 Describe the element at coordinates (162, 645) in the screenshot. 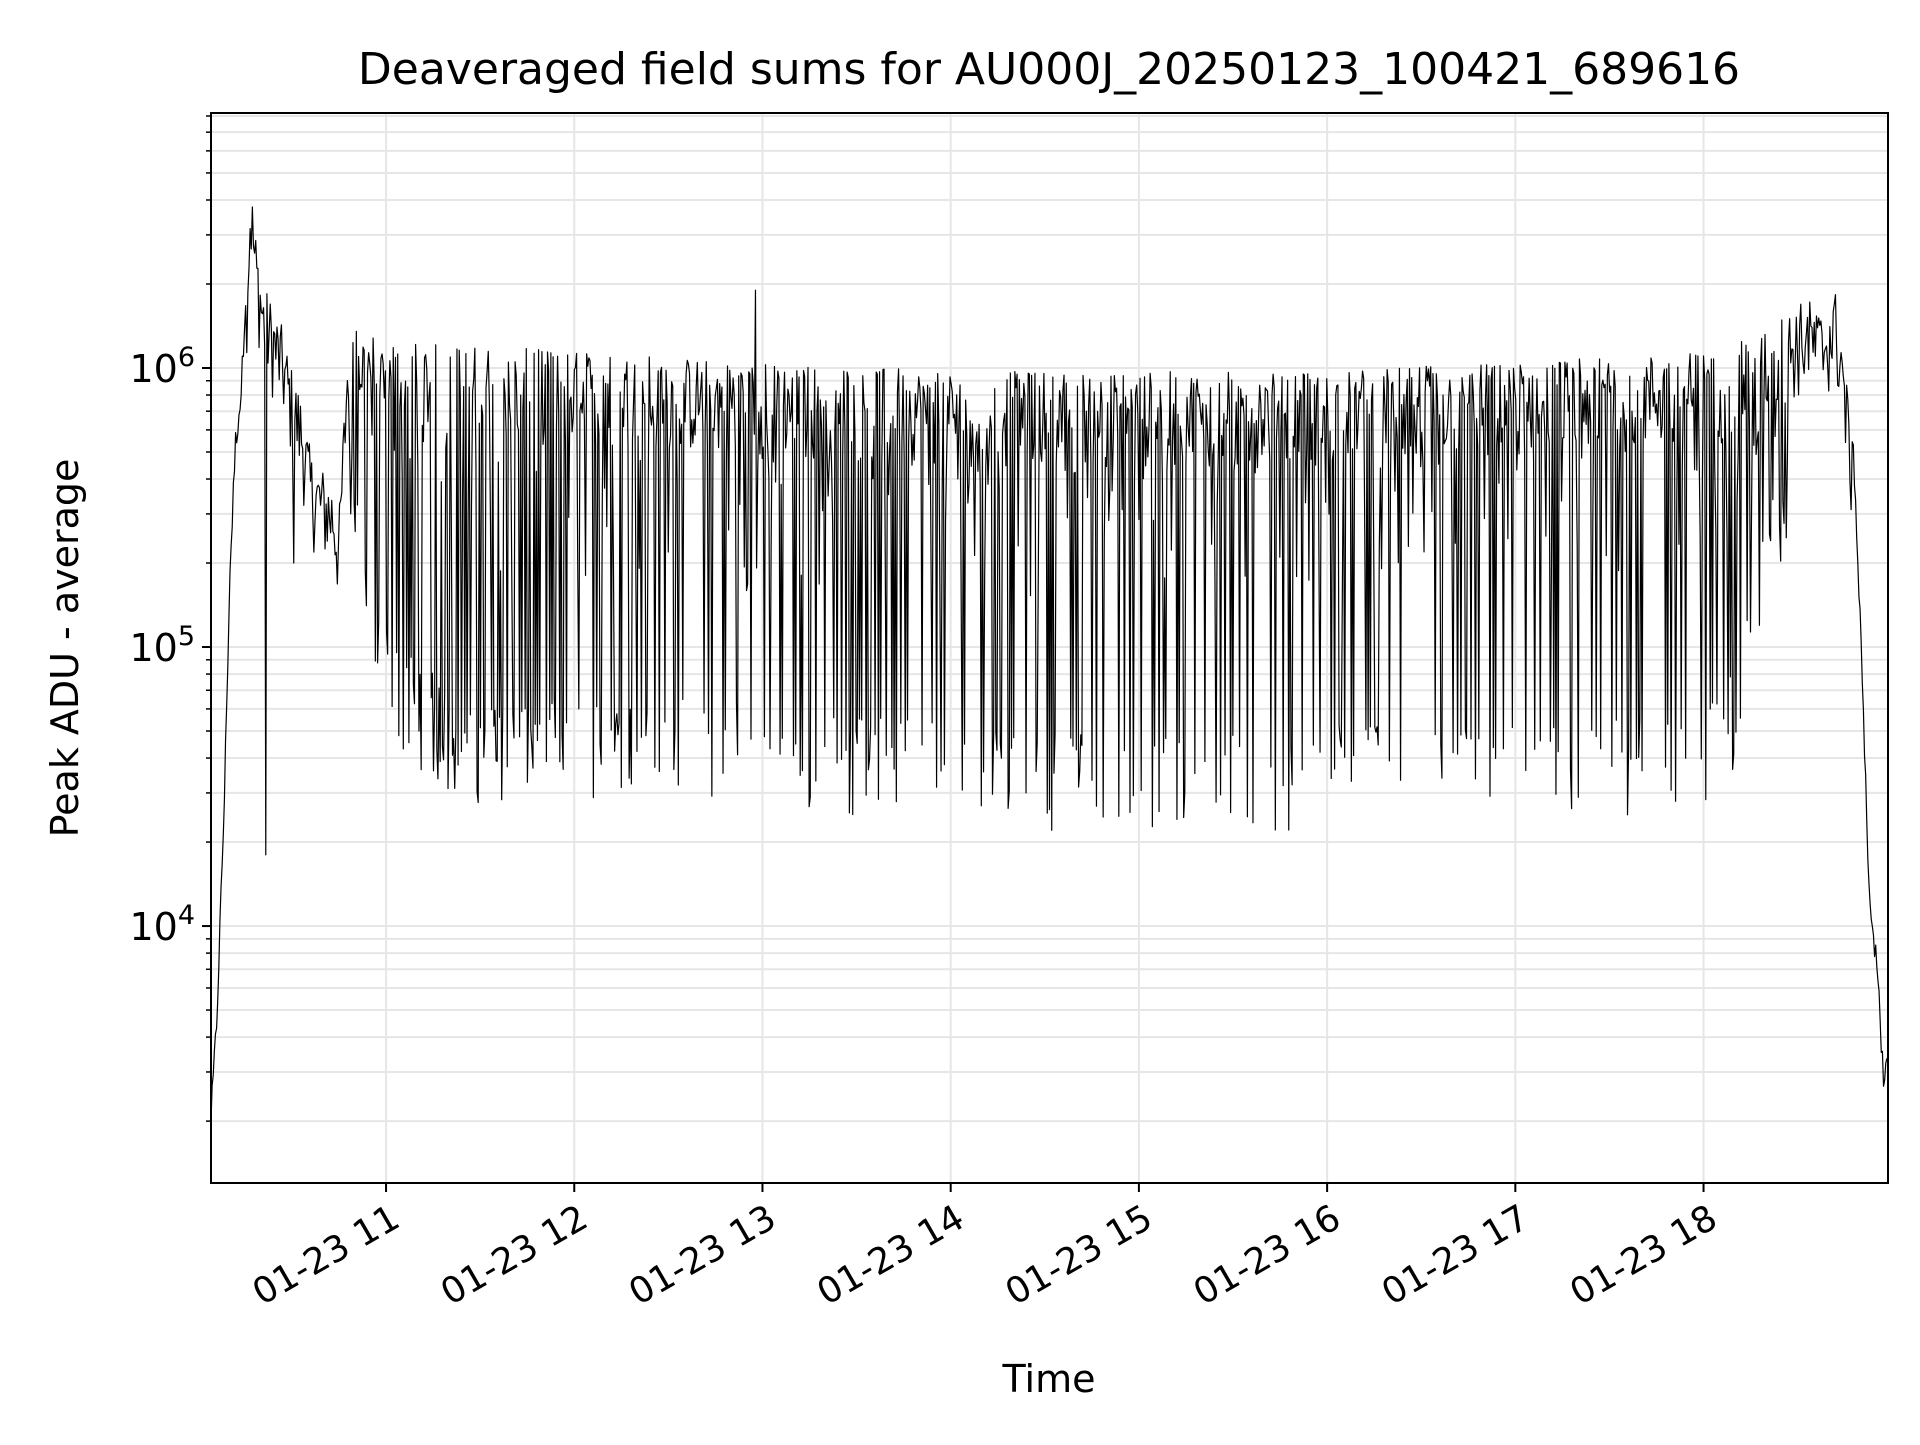

I see `y-tick-label: 105` at that location.